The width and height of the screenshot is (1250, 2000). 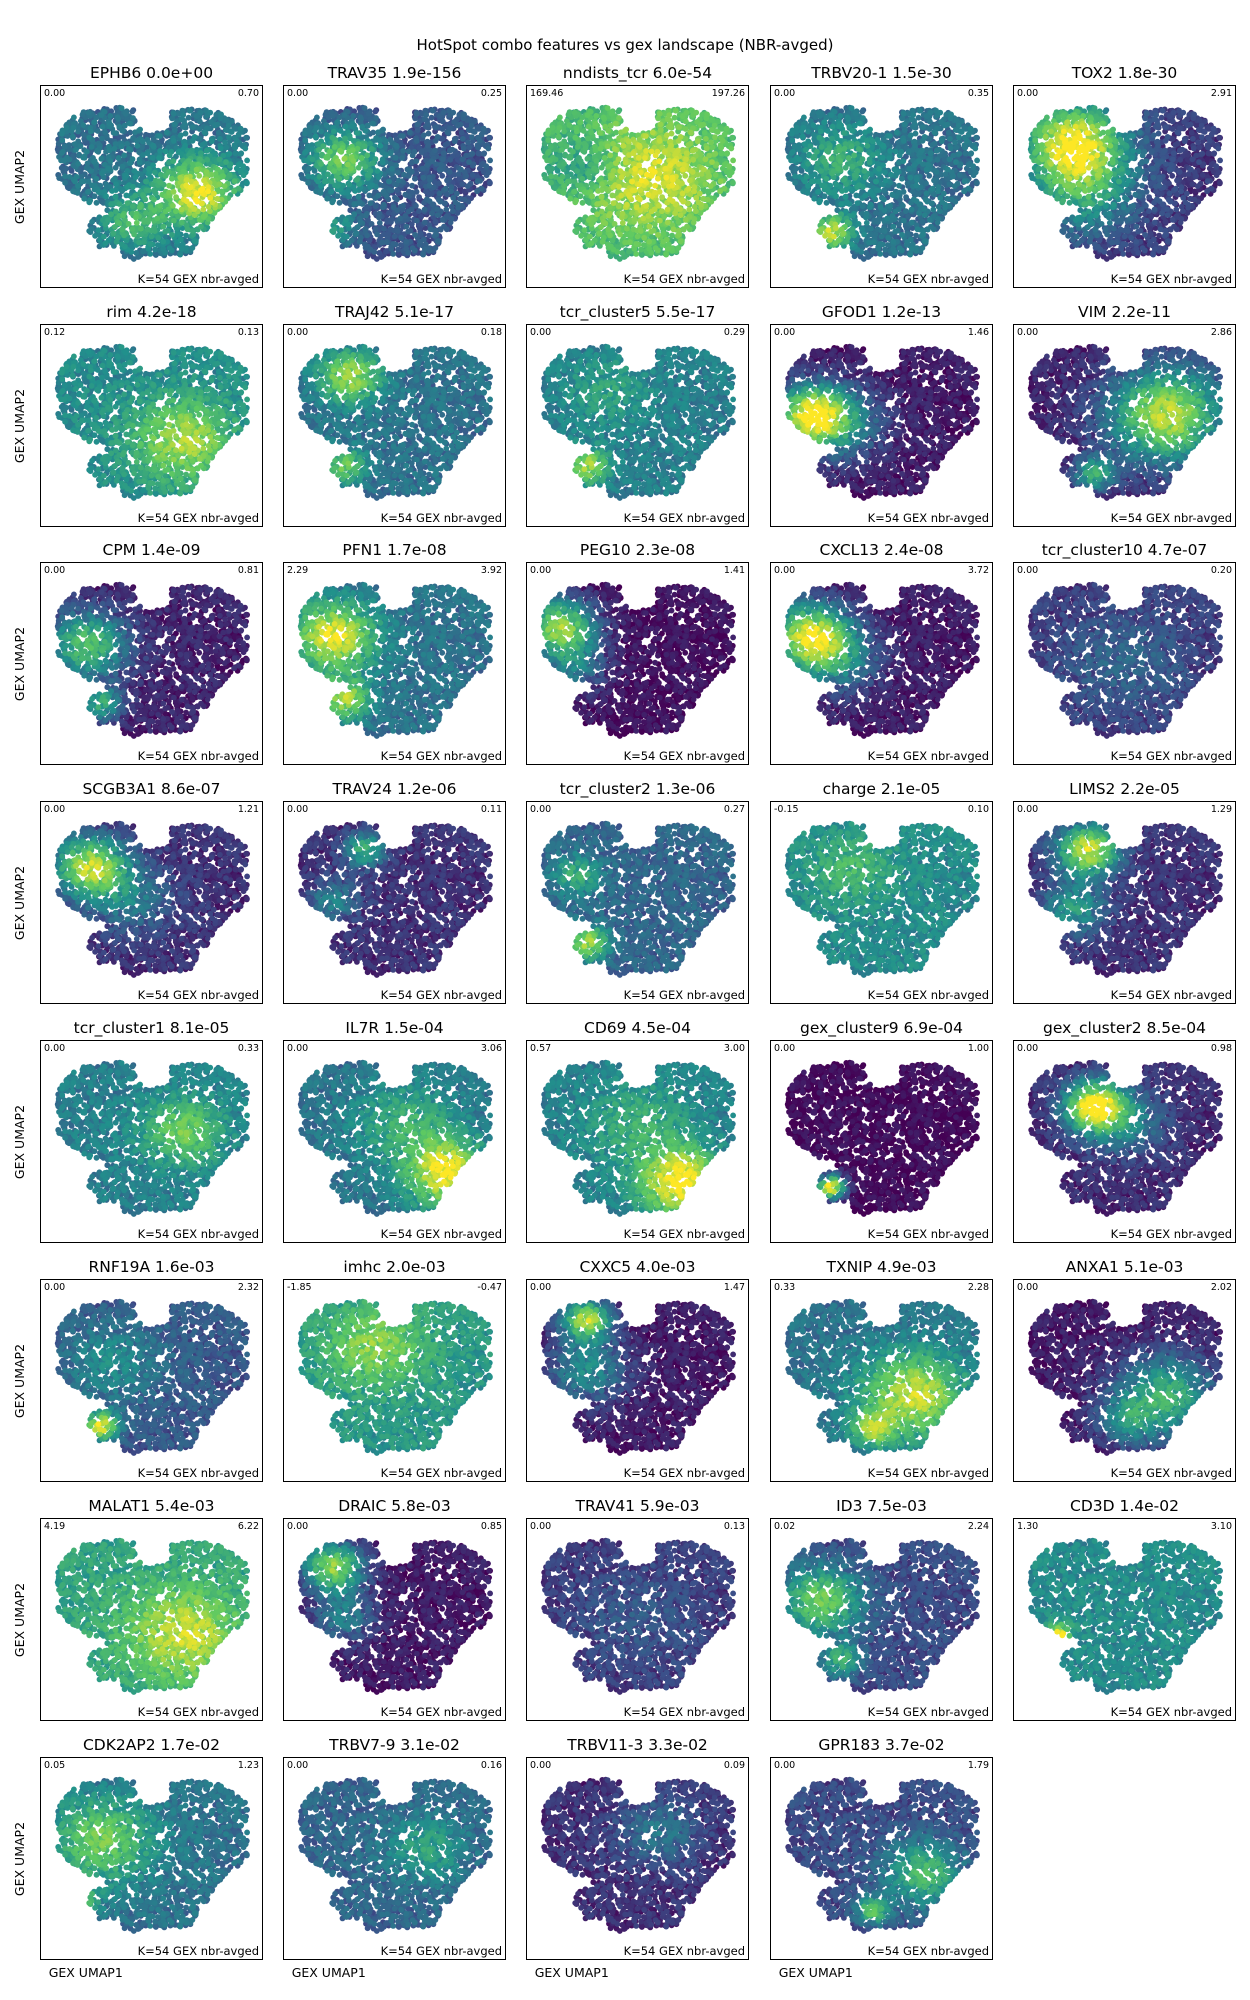 What do you see at coordinates (638, 187) in the screenshot?
I see `scatter-plot` at bounding box center [638, 187].